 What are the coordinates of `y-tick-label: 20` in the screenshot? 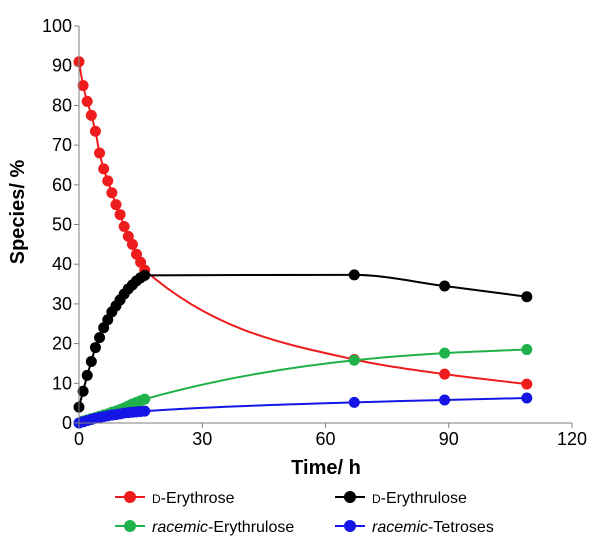 It's located at (62, 344).